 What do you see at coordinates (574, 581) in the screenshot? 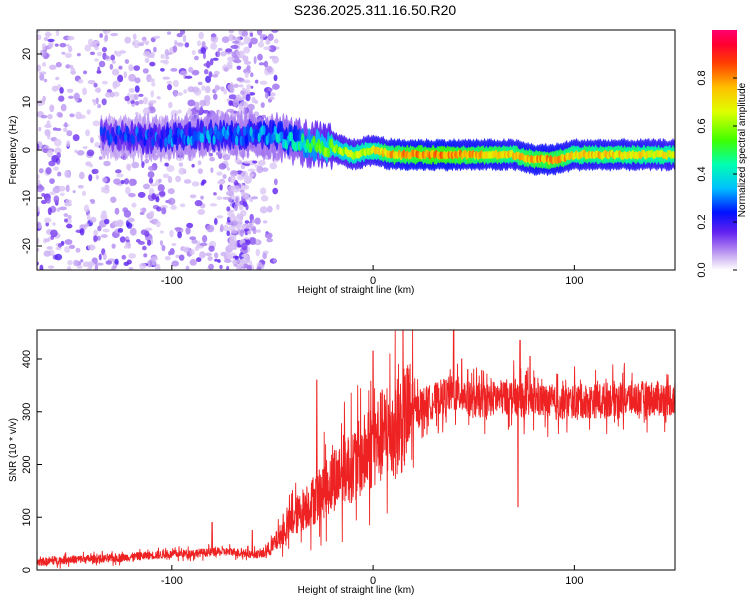
I see `snr-x-tick-label: 100` at bounding box center [574, 581].